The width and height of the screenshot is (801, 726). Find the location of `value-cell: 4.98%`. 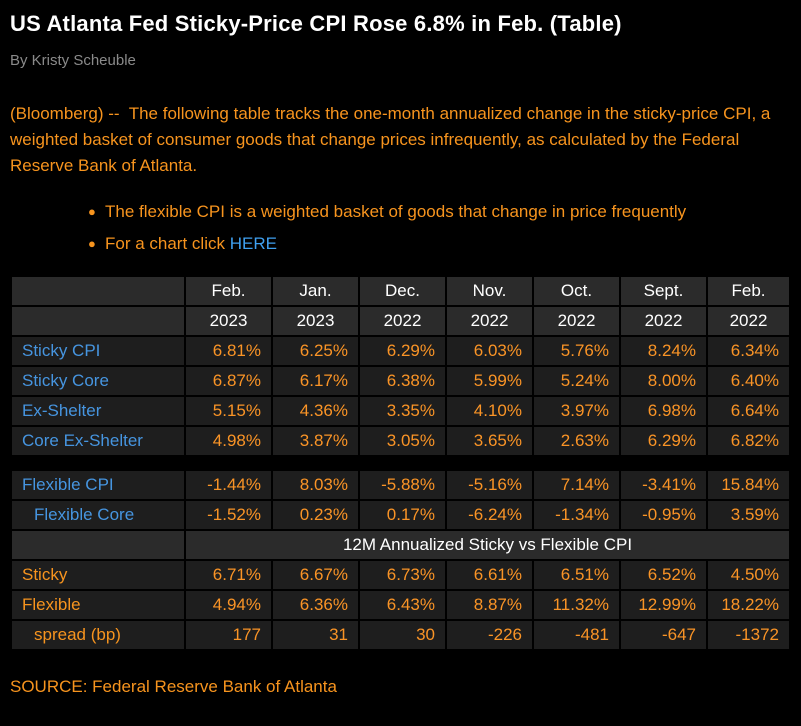

value-cell: 4.98% is located at coordinates (228, 441).